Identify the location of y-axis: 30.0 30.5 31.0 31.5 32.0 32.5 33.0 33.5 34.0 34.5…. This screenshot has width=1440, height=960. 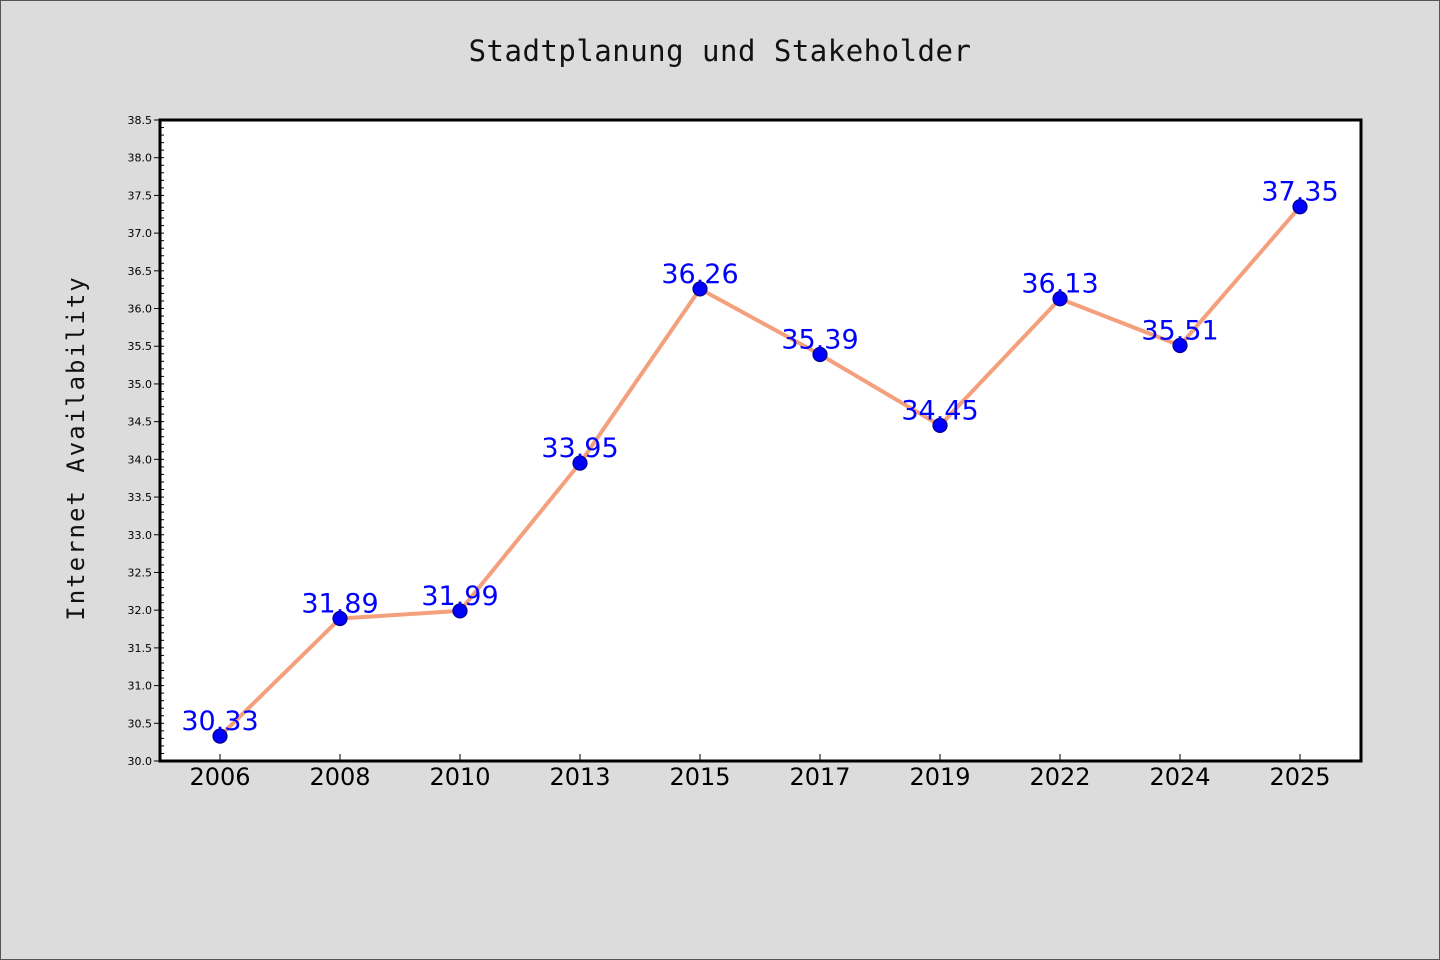
(144, 441).